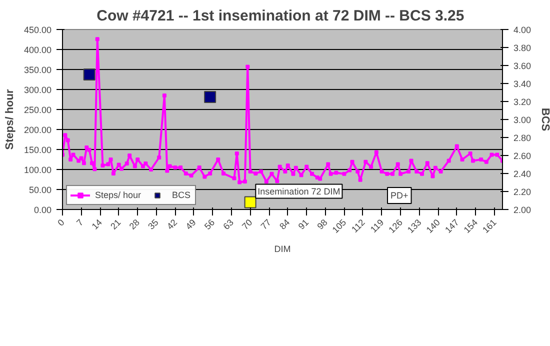 The height and width of the screenshot is (346, 550). What do you see at coordinates (38, 130) in the screenshot?
I see `y-tick-label: 200.00` at bounding box center [38, 130].